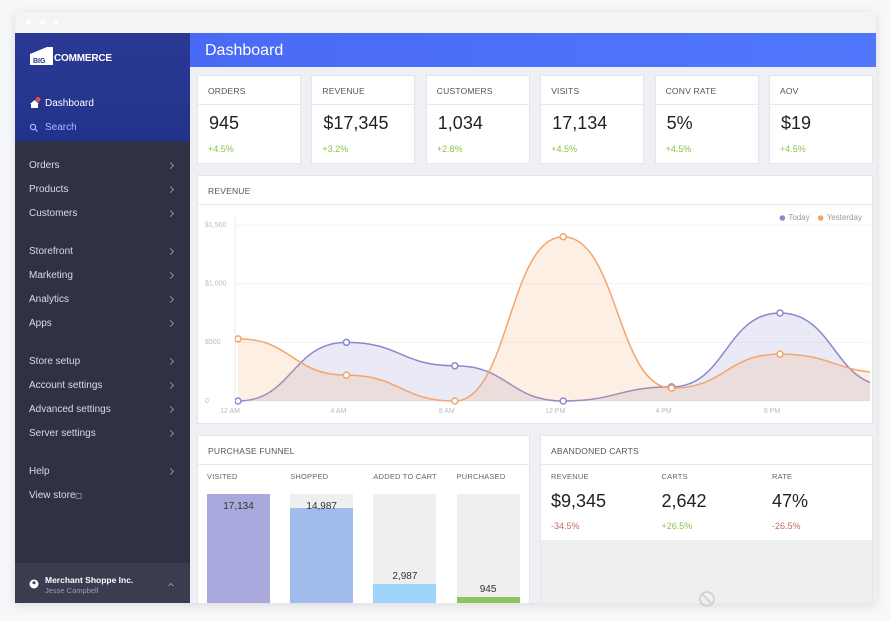  I want to click on nav-item: Advanced settings, so click(70, 409).